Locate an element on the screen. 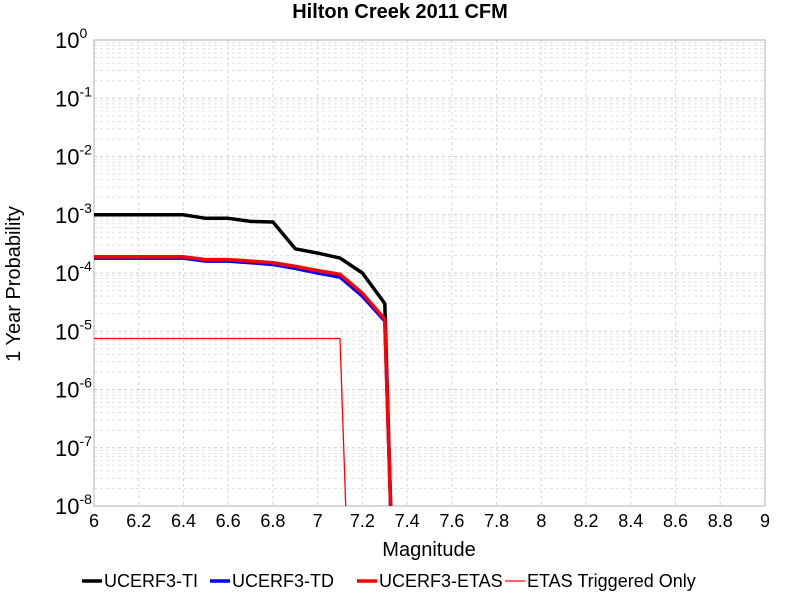 Image resolution: width=800 pixels, height=600 pixels. y-axis-ticks: 10⁰ 10⁻¹ 10⁻² 10⁻³ 10⁻⁴ 10⁻⁵ 10⁻⁶ 10⁻⁷ 10⁻⁸ is located at coordinates (73, 272).